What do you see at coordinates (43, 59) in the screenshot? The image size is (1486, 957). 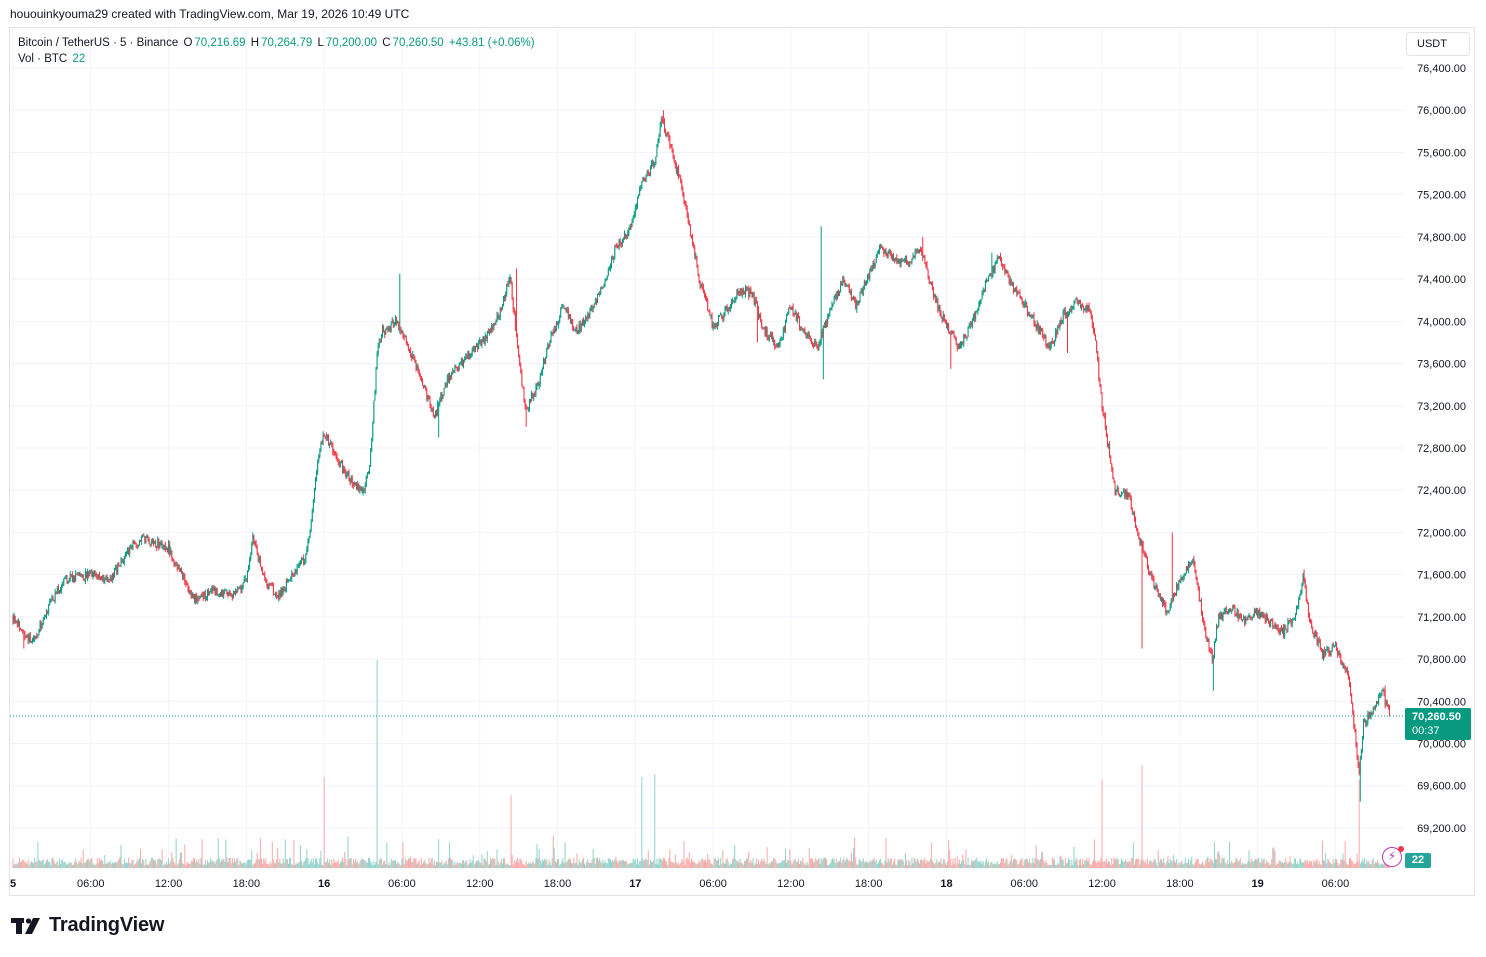 I see `volume-label: Vol · BTC` at bounding box center [43, 59].